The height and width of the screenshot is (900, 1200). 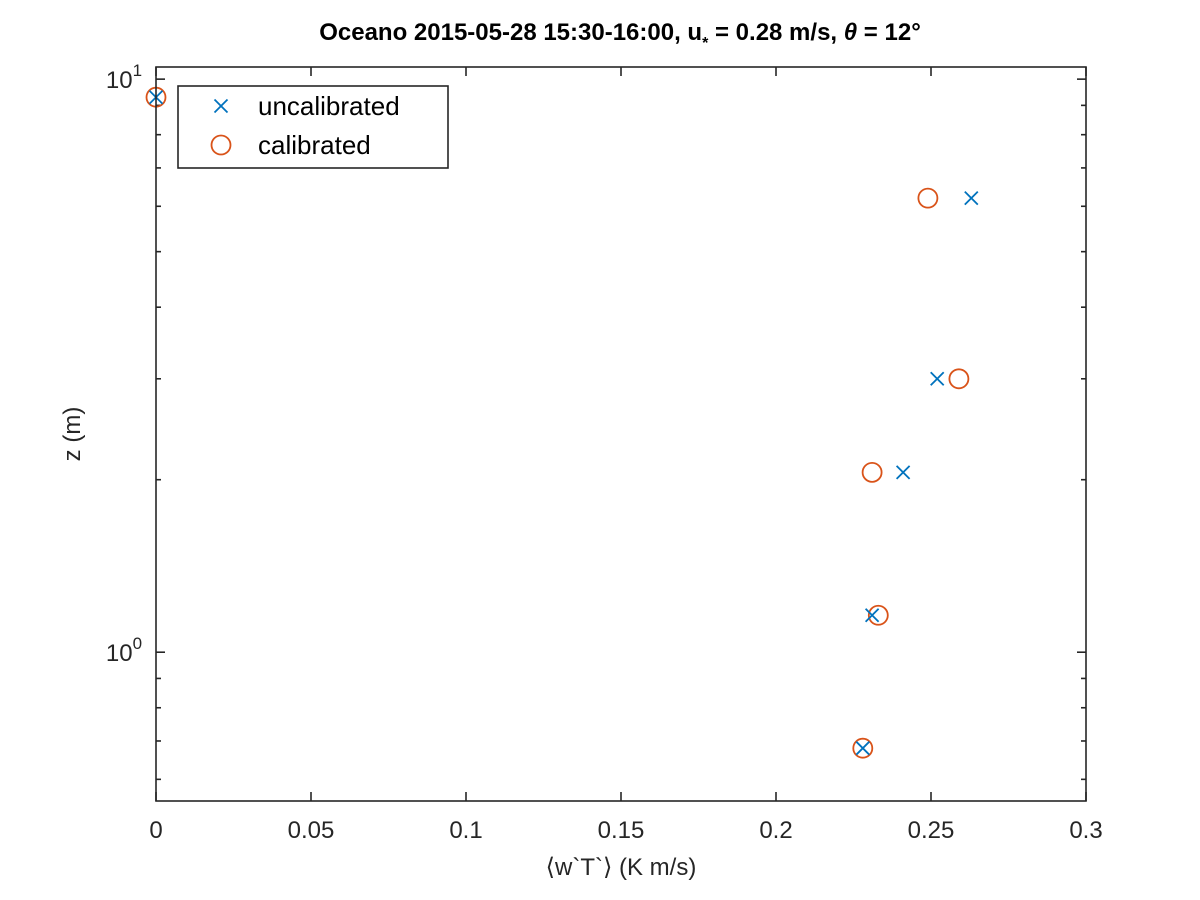 I want to click on chart-title-theta: θ, so click(x=850, y=32).